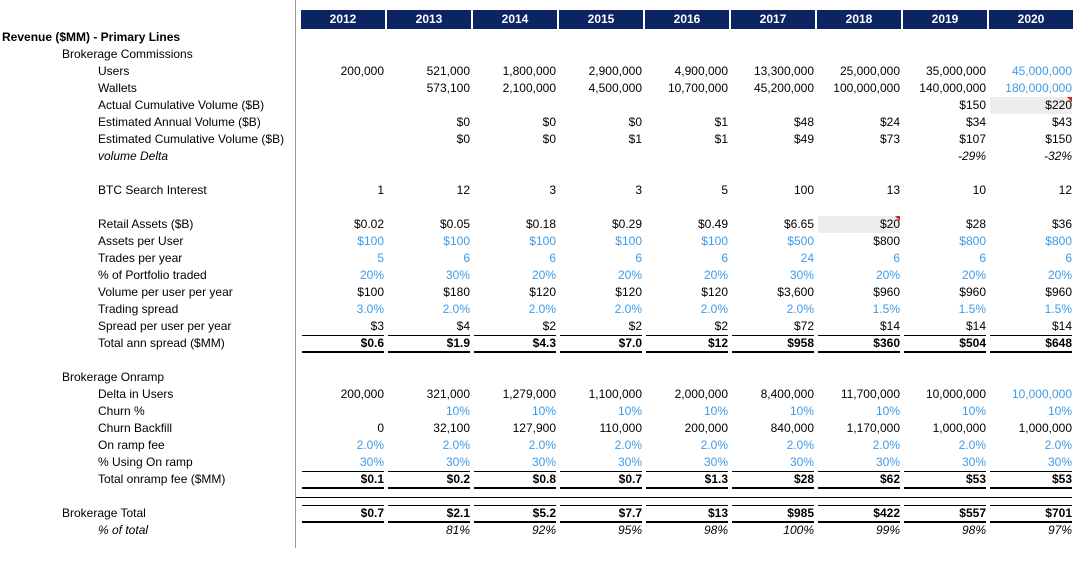 The height and width of the screenshot is (563, 1080). I want to click on cell-2016: 5, so click(724, 190).